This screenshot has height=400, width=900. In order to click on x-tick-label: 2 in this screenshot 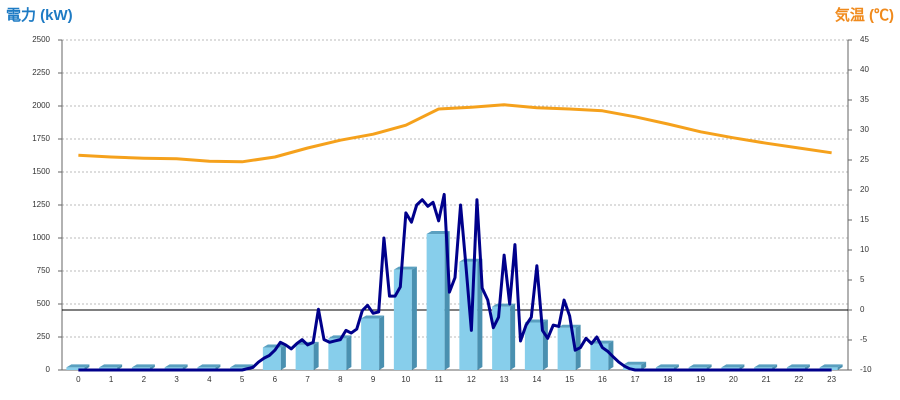, I will do `click(144, 379)`.